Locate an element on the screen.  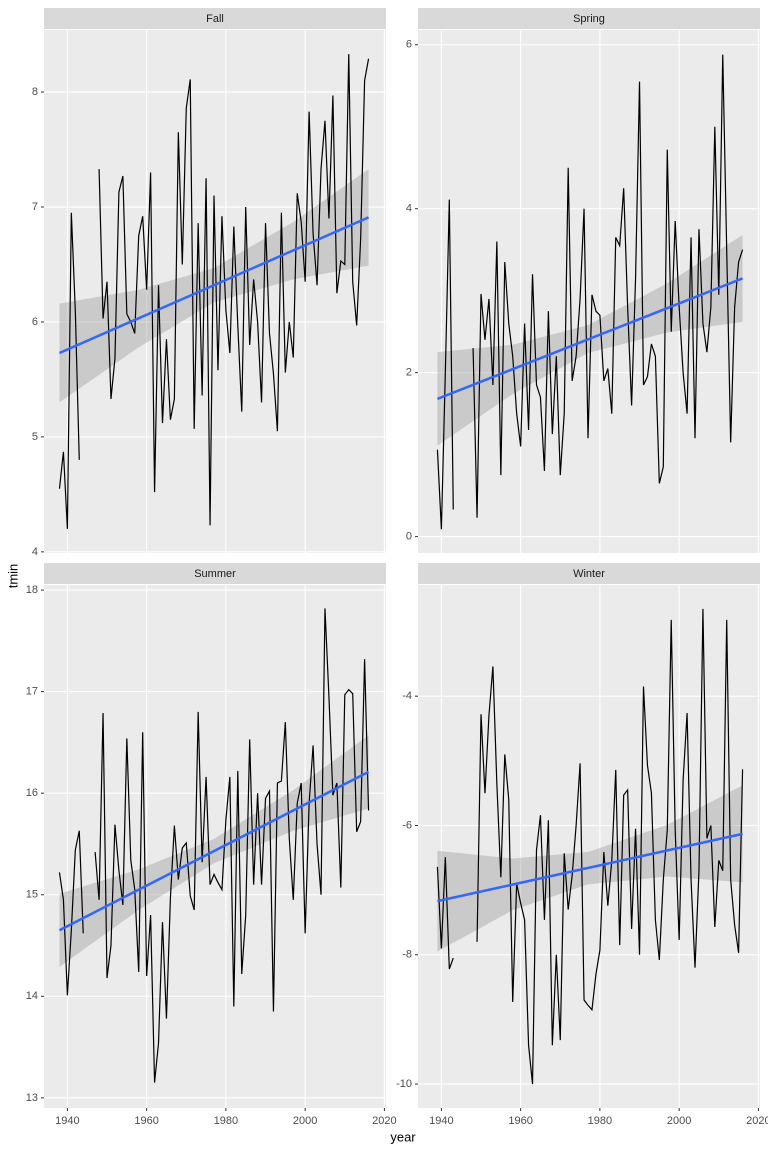
y-tick-label: 17 is located at coordinates (32, 692).